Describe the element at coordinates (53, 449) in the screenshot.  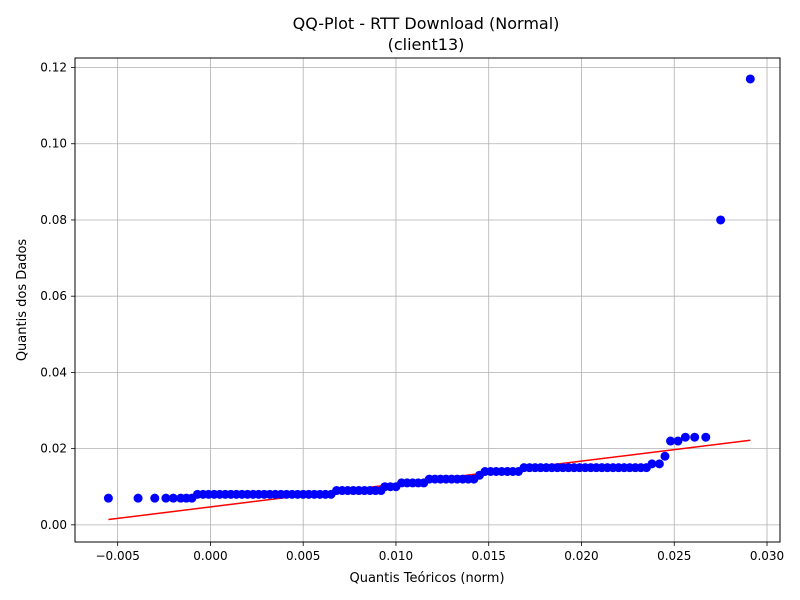
I see `y-tick-label: 0.02` at that location.